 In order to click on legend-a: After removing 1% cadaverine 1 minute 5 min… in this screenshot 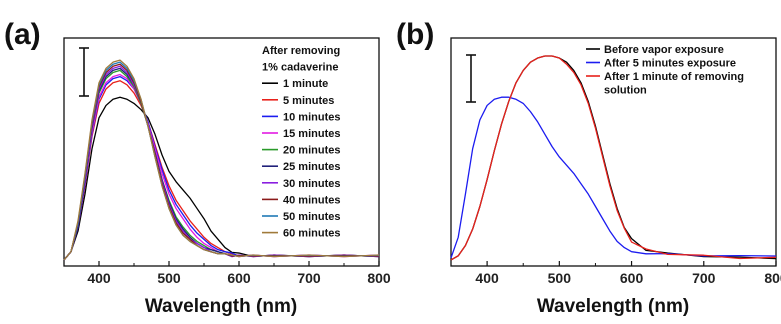, I will do `click(301, 142)`.